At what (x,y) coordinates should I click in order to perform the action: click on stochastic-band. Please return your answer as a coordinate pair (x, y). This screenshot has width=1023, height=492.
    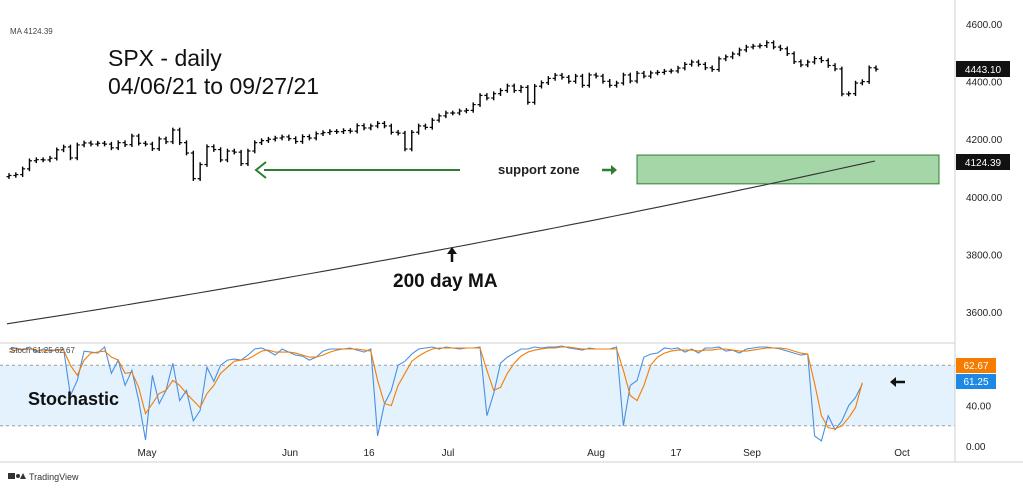
    Looking at the image, I should click on (477, 395).